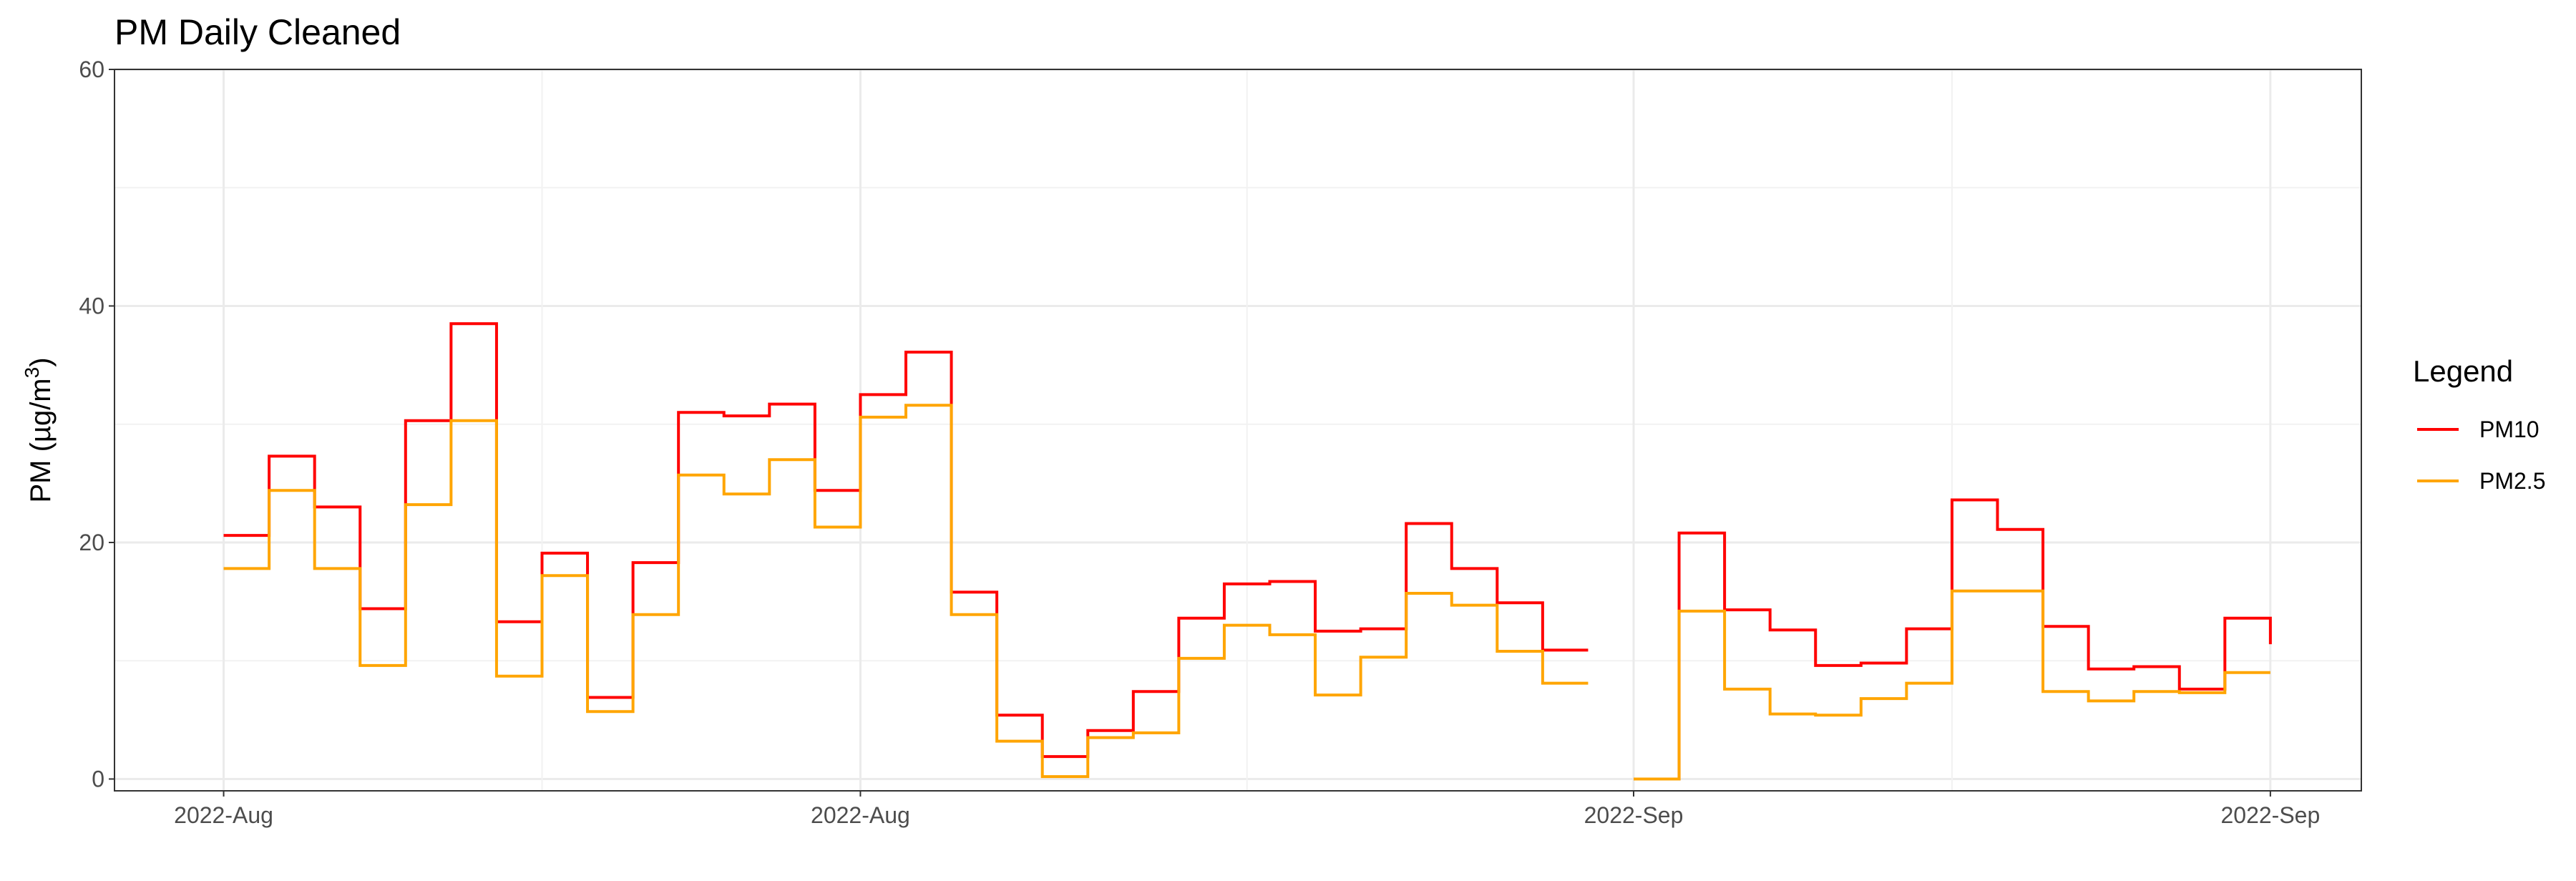 The width and height of the screenshot is (2576, 881). I want to click on series-line-pm10, so click(1953, 639).